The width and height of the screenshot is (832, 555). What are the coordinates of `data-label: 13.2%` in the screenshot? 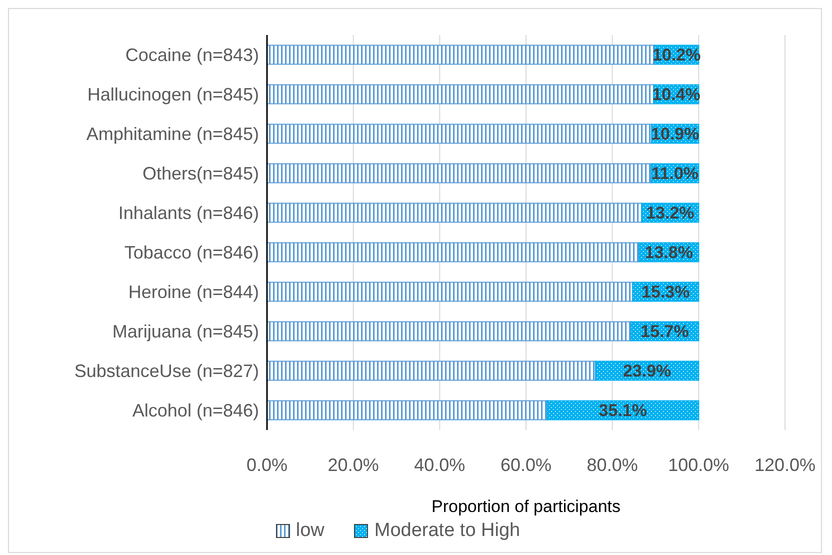 It's located at (670, 213).